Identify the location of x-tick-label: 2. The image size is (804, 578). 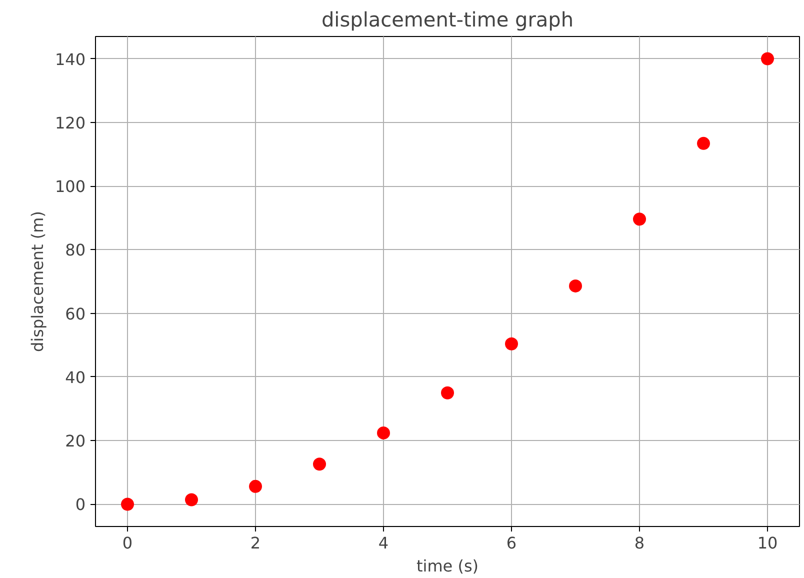
(255, 543).